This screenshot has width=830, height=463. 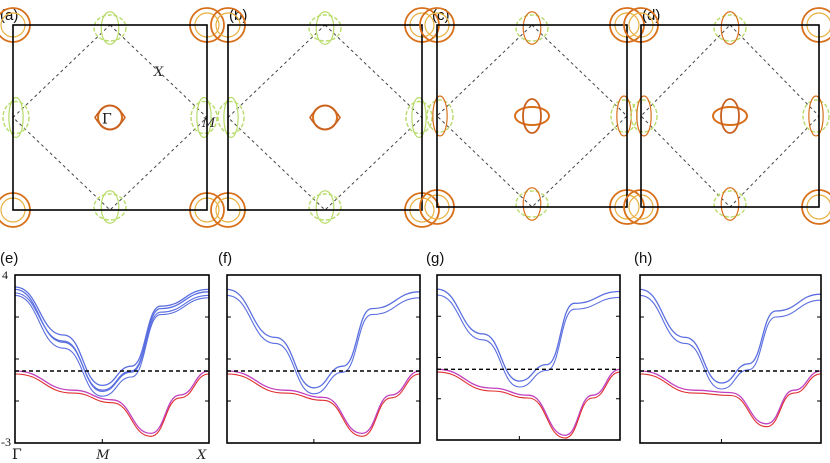 I want to click on x-tick-label: Γ, so click(x=17, y=455).